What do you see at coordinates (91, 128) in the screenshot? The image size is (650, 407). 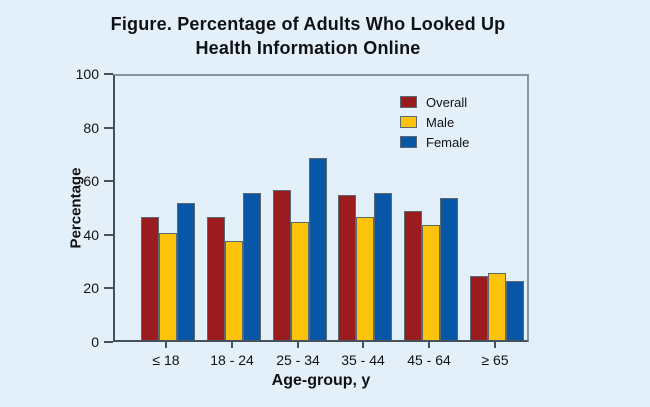 I see `y-tick-label-80: 80` at bounding box center [91, 128].